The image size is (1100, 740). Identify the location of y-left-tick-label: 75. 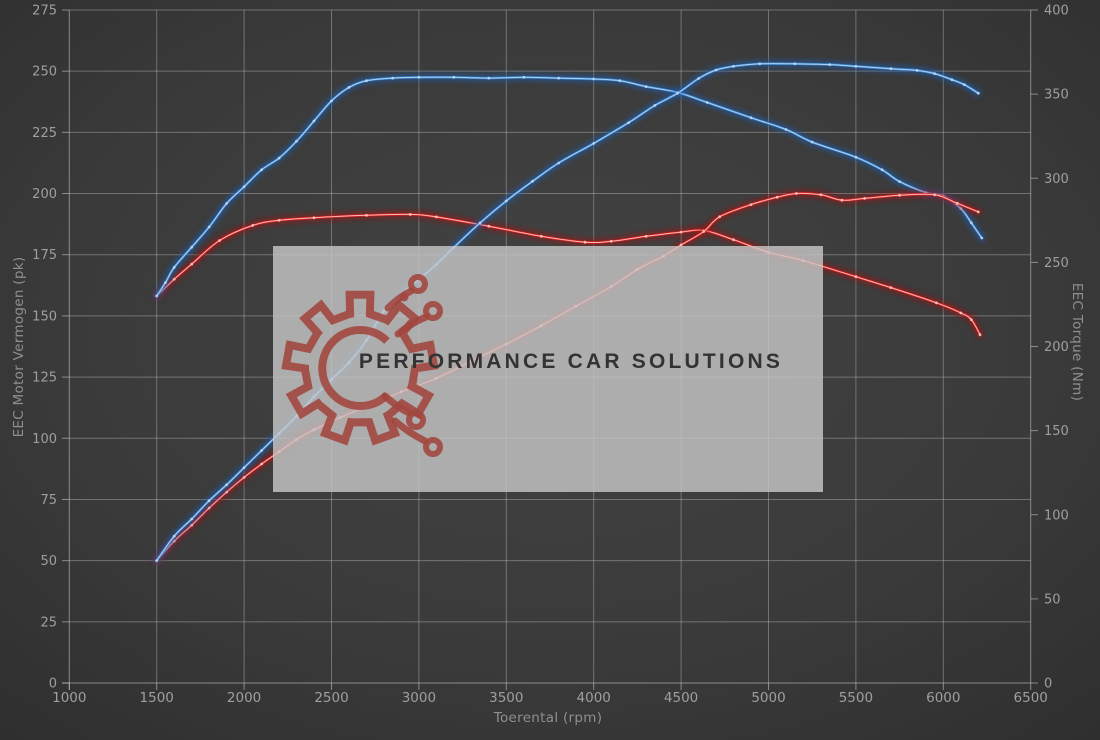
(48, 500).